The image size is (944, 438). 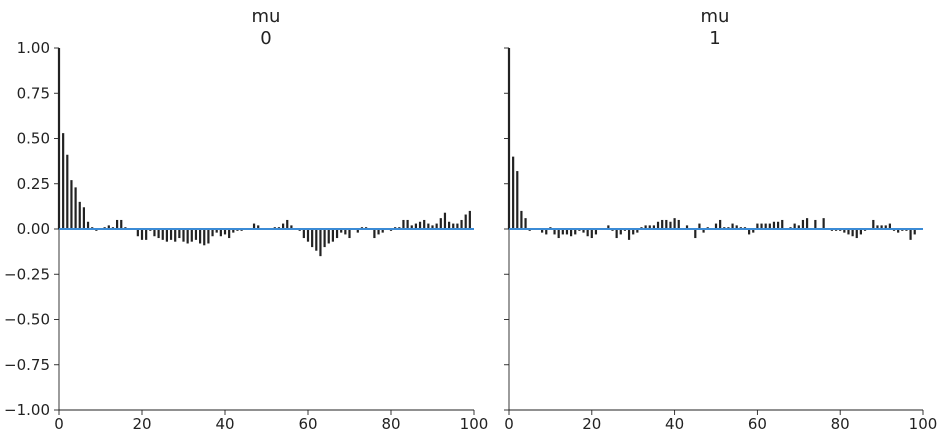 I want to click on y-tick-label: −0.50, so click(x=27, y=320).